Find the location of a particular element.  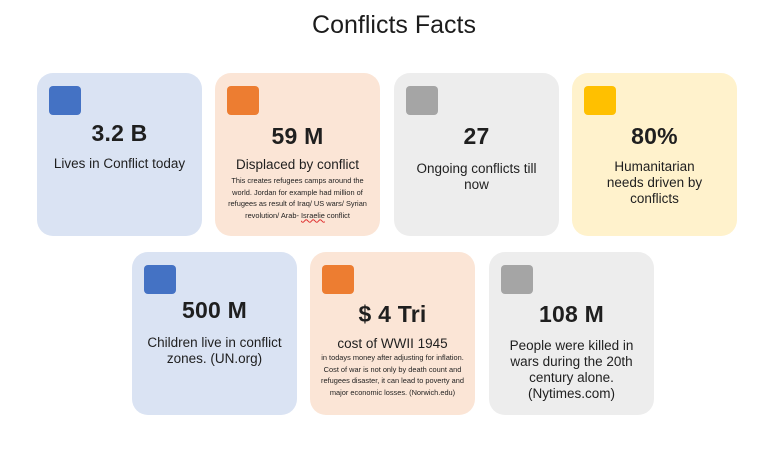

stat-value: 80% is located at coordinates (654, 136).